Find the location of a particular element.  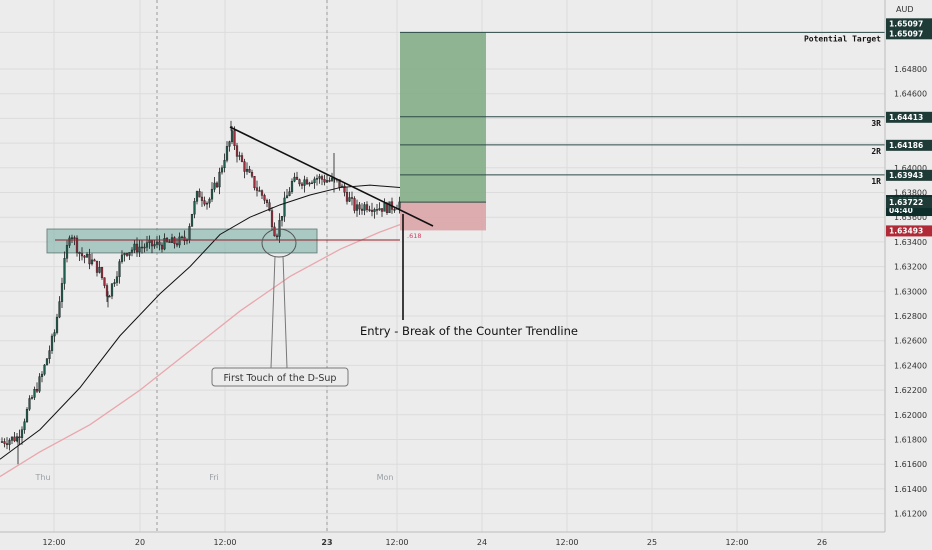

touch-callout-box is located at coordinates (280, 377).